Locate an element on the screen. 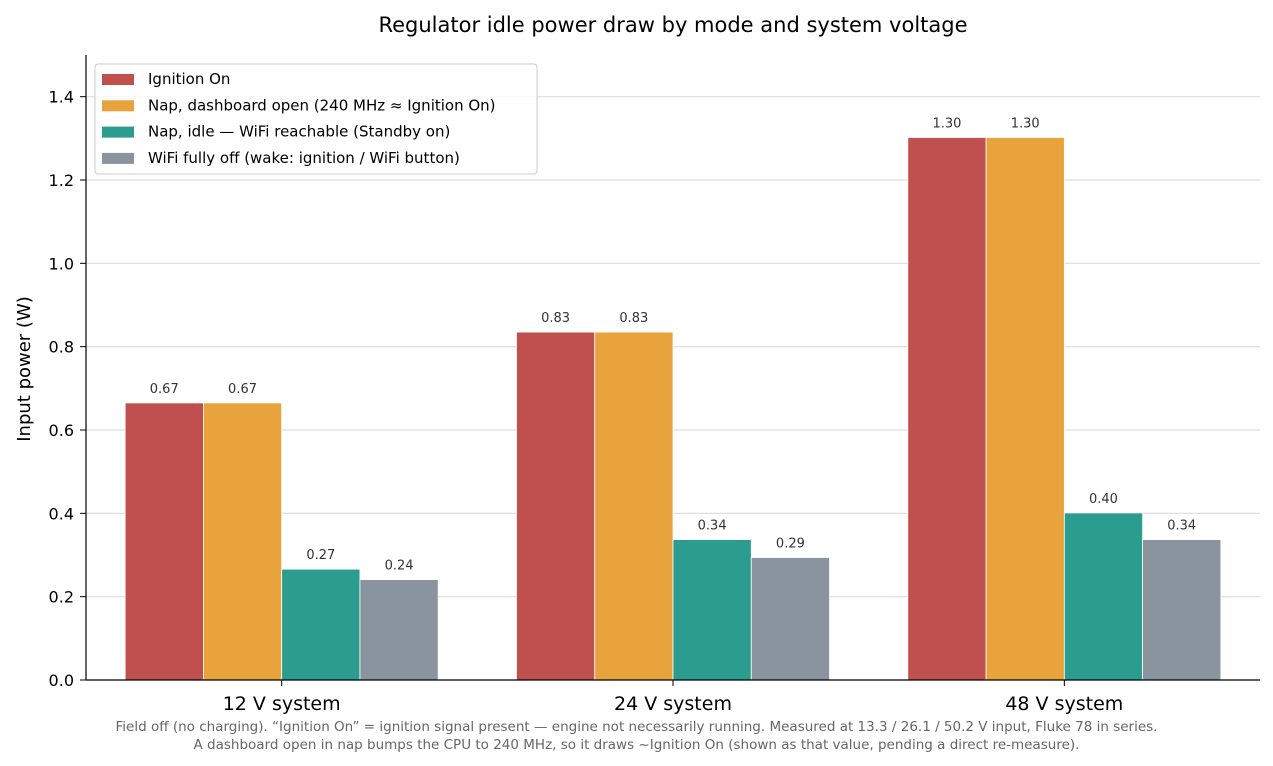  x-tick-label: 24 V system is located at coordinates (673, 704).